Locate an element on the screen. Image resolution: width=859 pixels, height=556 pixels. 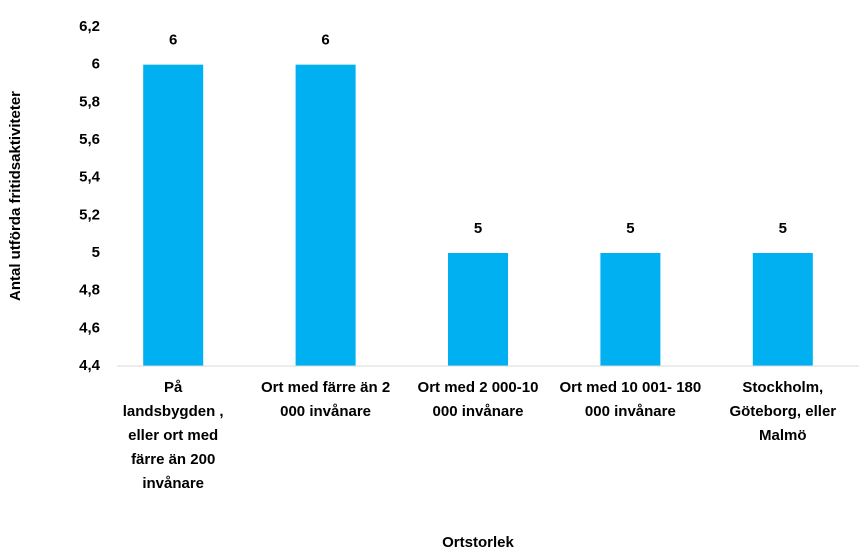
y-tick-label: 4,8 is located at coordinates (89, 290).